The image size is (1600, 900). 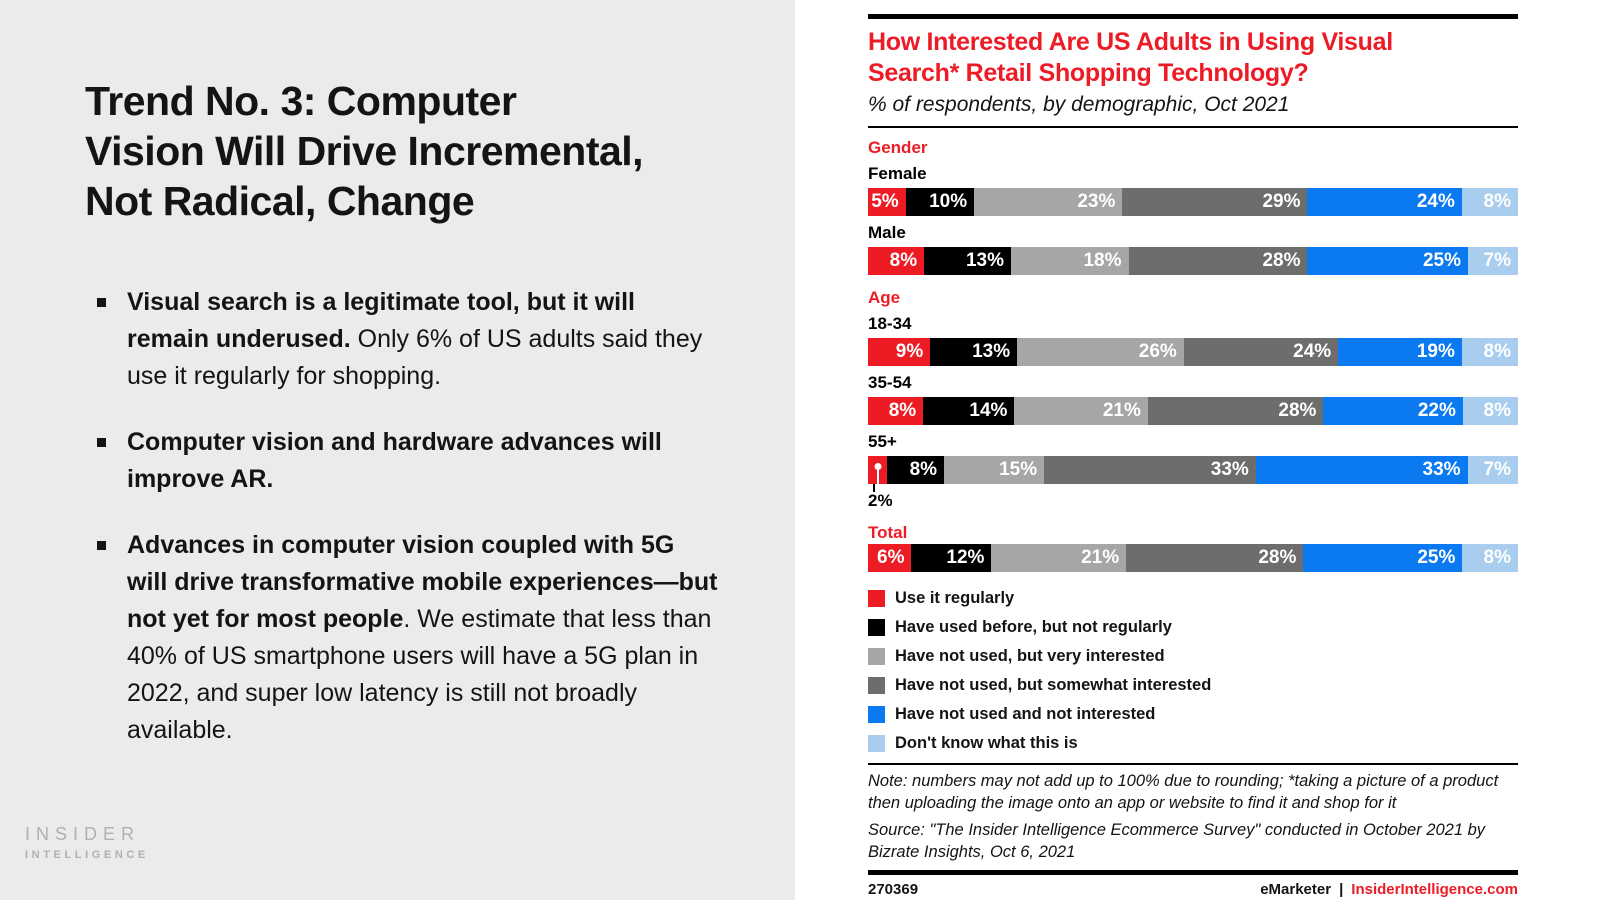 I want to click on stacked-bar: 5% 10% 23% 29% 24% 8%, so click(x=1193, y=202).